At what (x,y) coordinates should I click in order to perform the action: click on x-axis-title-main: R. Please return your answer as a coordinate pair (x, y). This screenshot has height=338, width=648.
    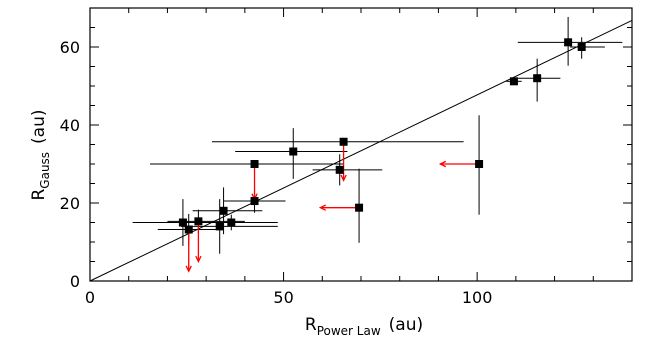
    Looking at the image, I should click on (311, 325).